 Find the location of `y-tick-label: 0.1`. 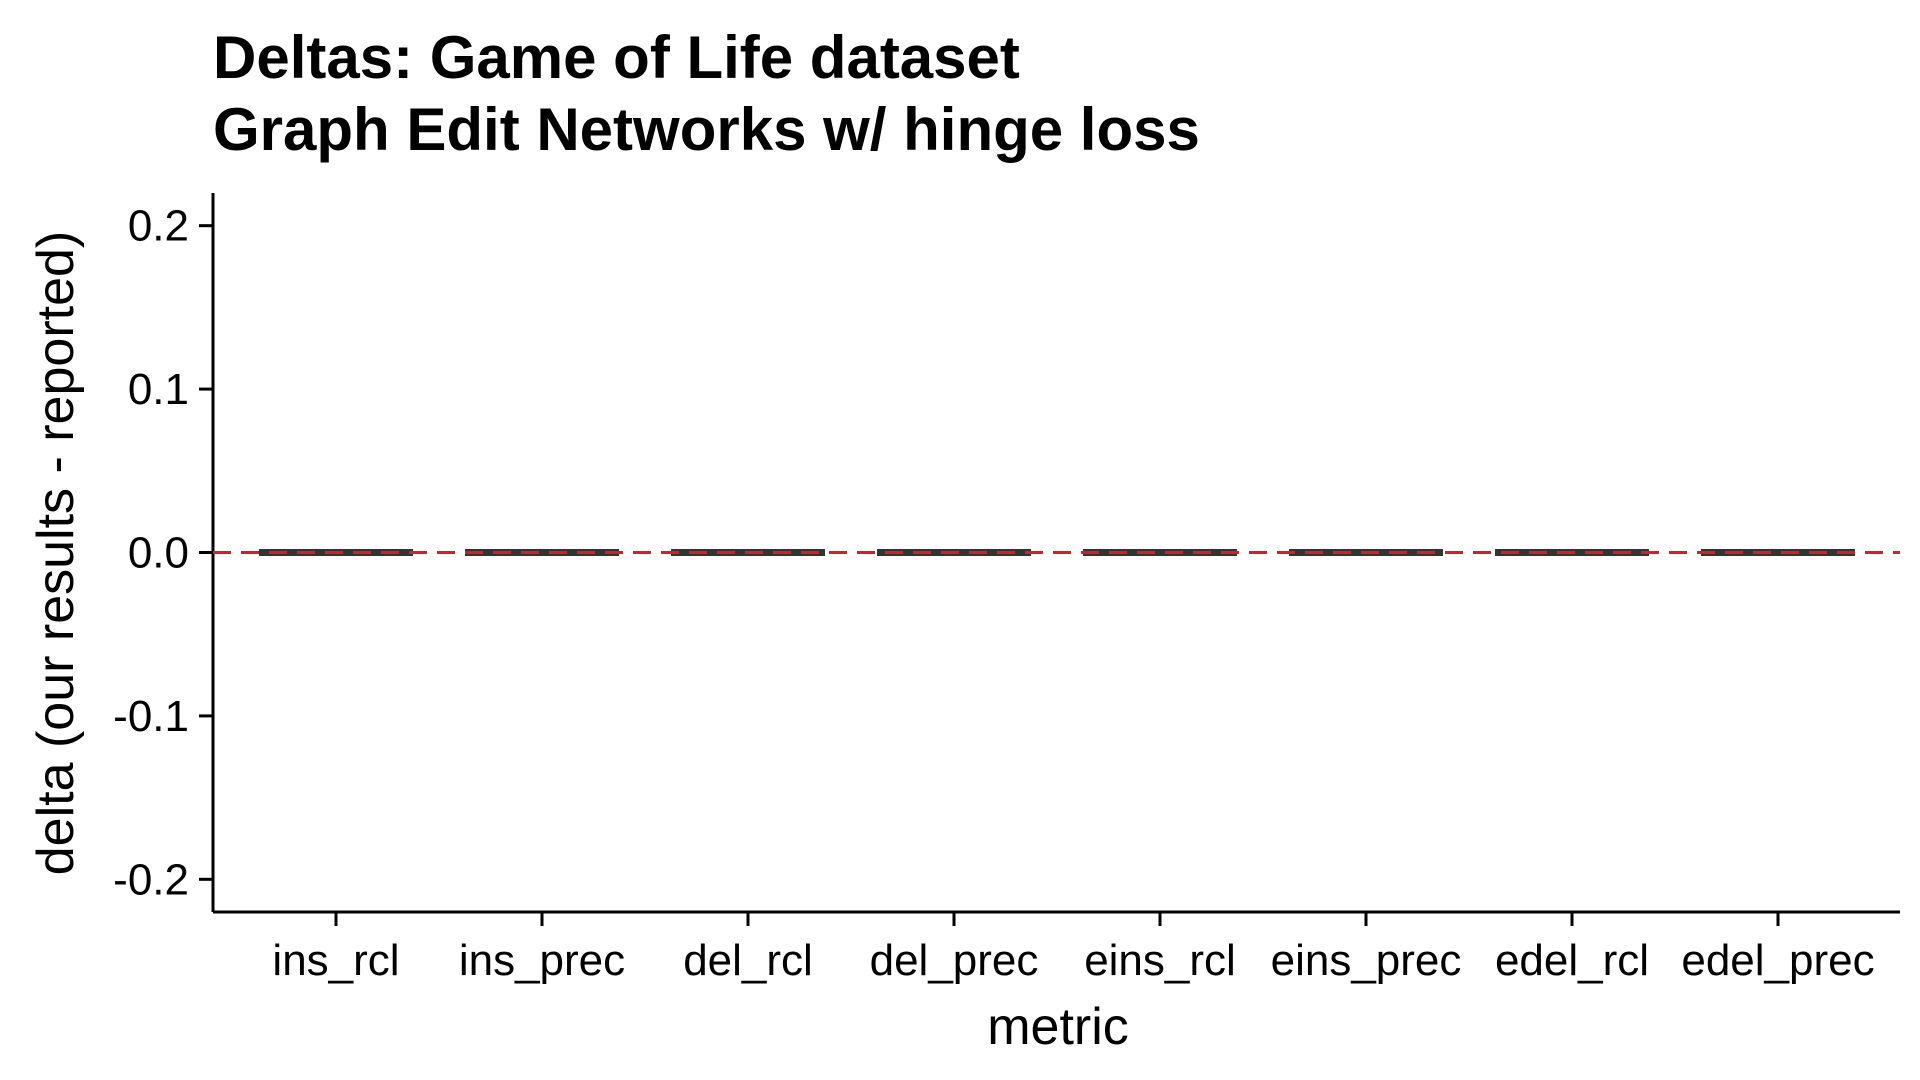

y-tick-label: 0.1 is located at coordinates (158, 389).